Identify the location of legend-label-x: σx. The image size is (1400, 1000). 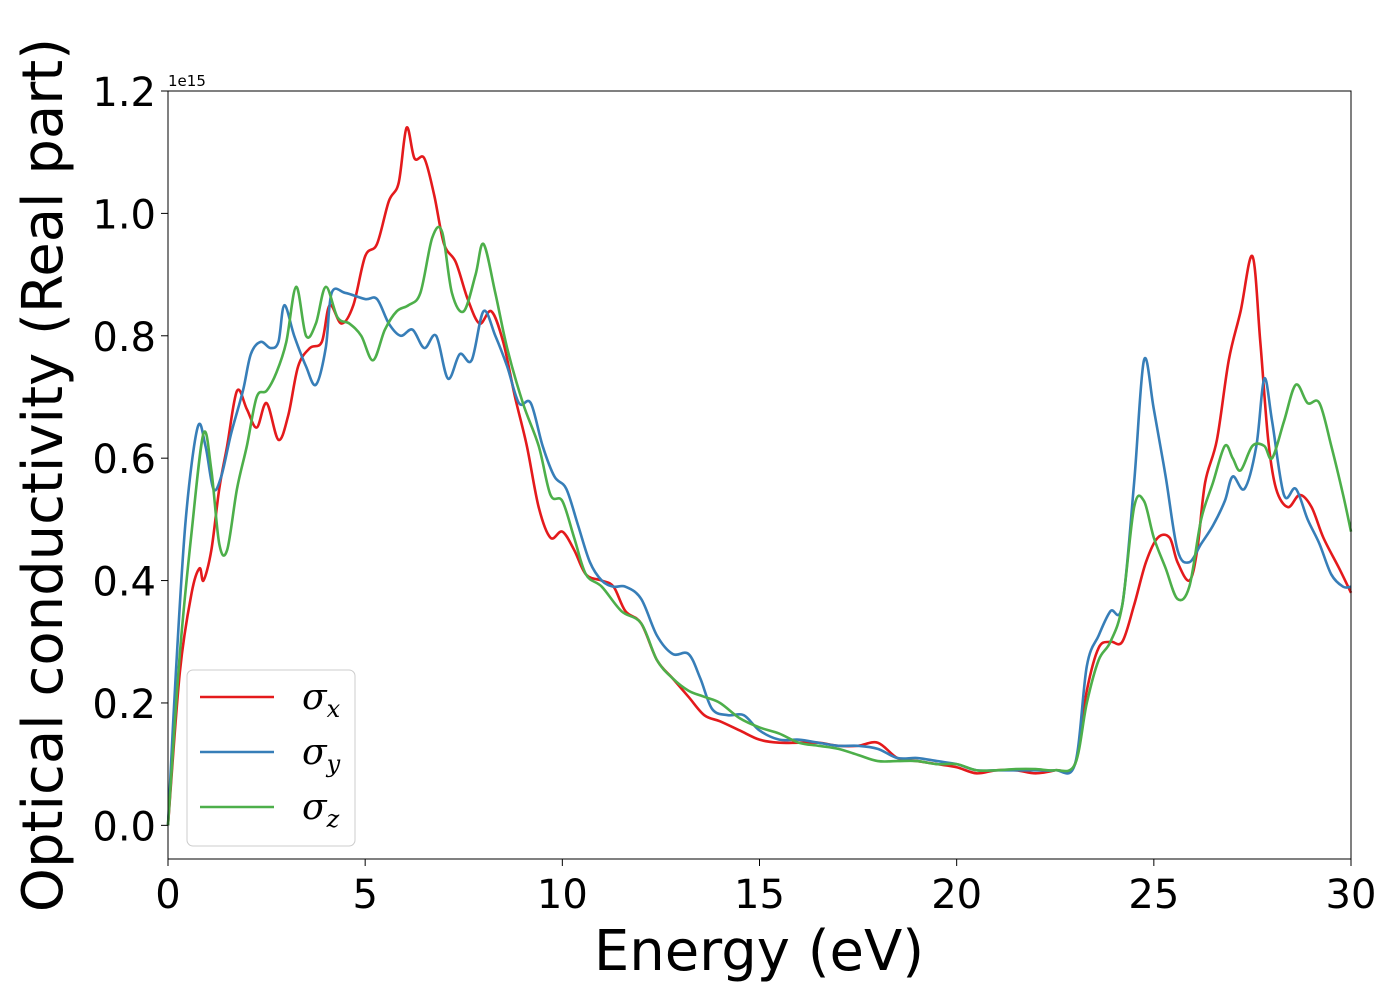
(321, 700).